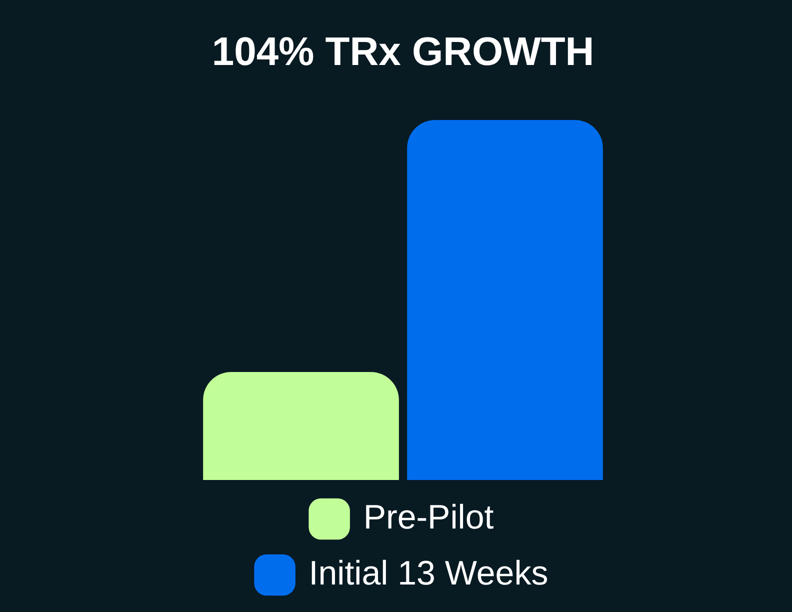 The width and height of the screenshot is (792, 612). Describe the element at coordinates (403, 52) in the screenshot. I see `chart-title: 104% TRx GROWTH` at that location.